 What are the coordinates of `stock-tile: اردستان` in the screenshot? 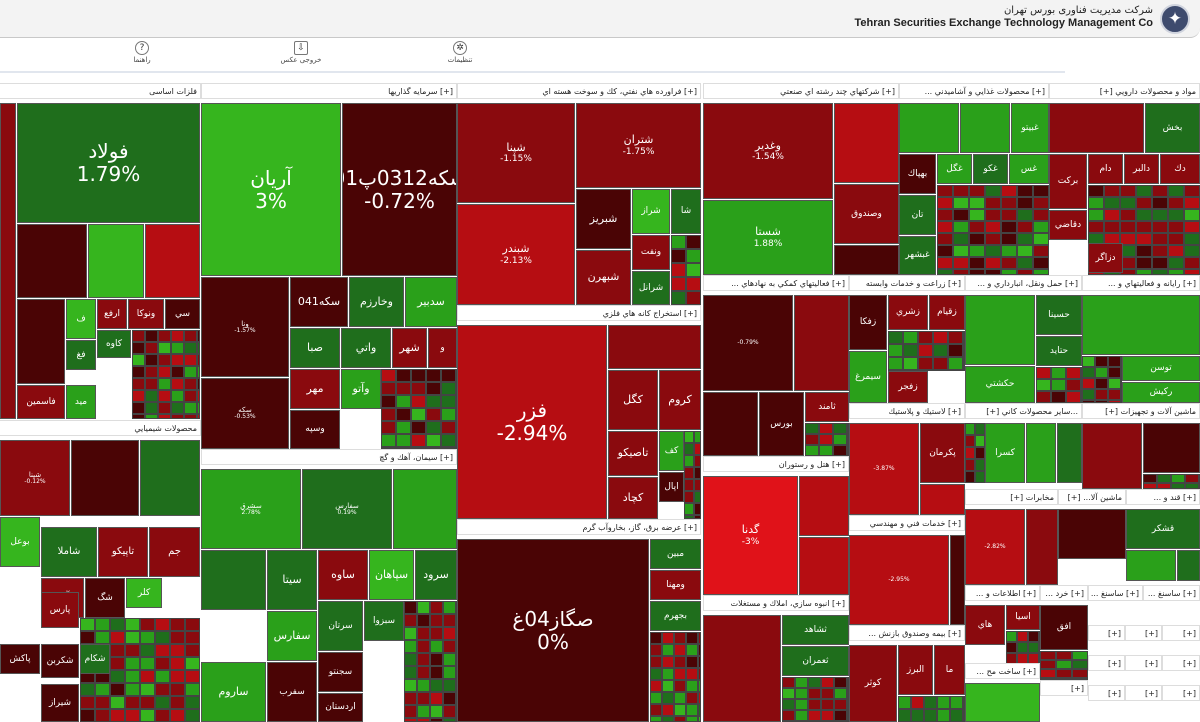 It's located at (340, 707).